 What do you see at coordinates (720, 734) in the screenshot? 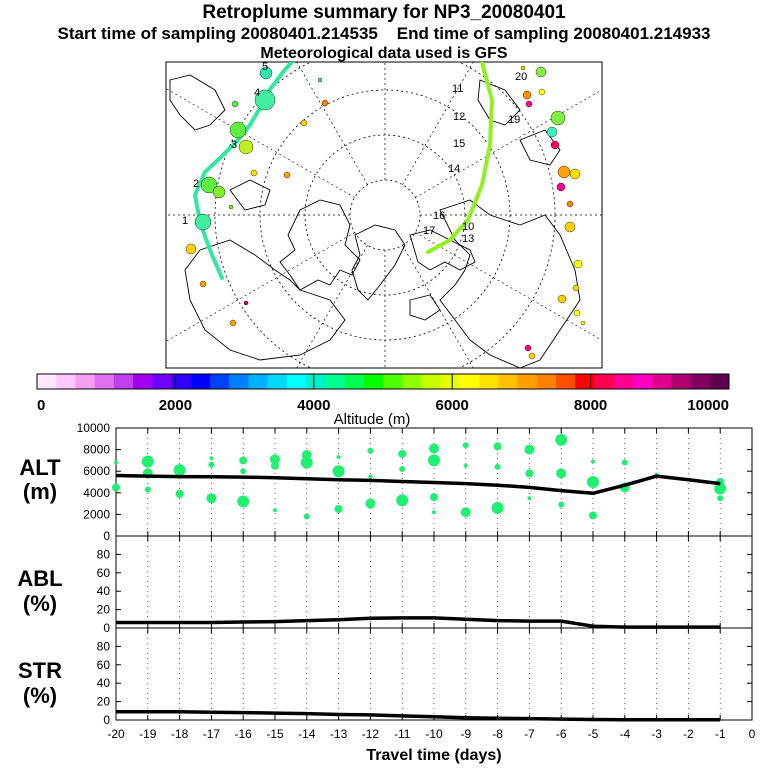
I see `x-tick-label: -1` at bounding box center [720, 734].